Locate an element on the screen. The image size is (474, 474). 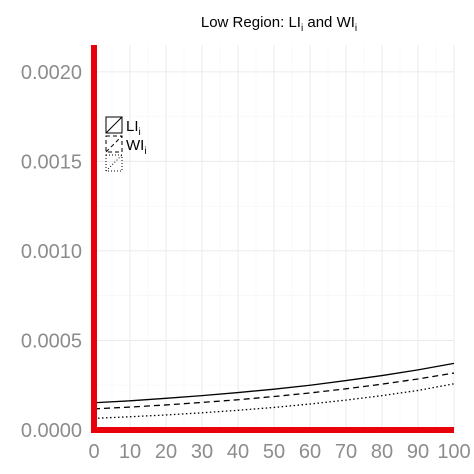
x-tick-label: 20 is located at coordinates (166, 452).